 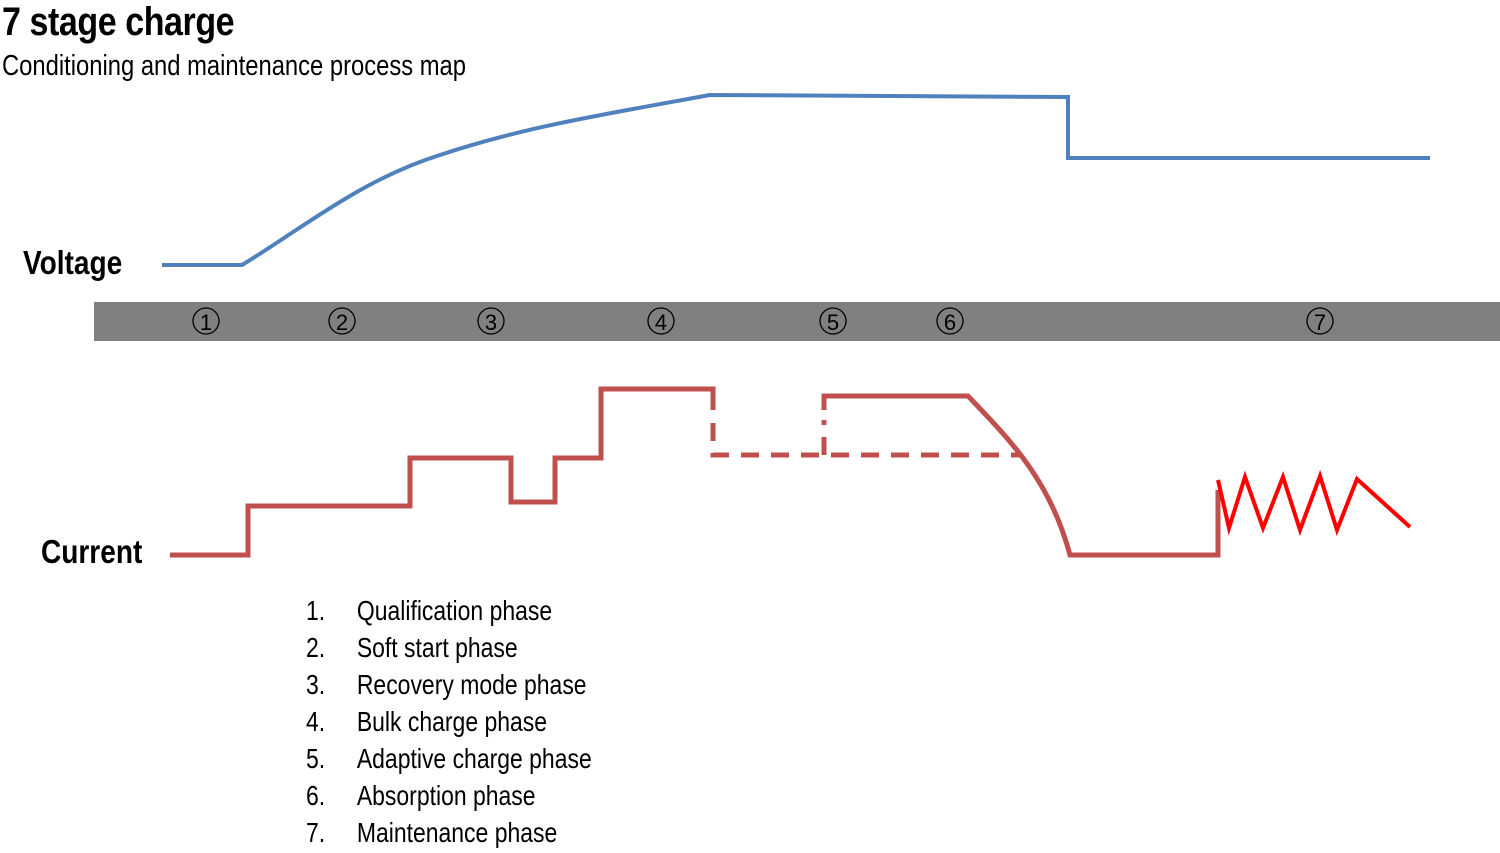 I want to click on stage-marker-number: 5, so click(x=833, y=322).